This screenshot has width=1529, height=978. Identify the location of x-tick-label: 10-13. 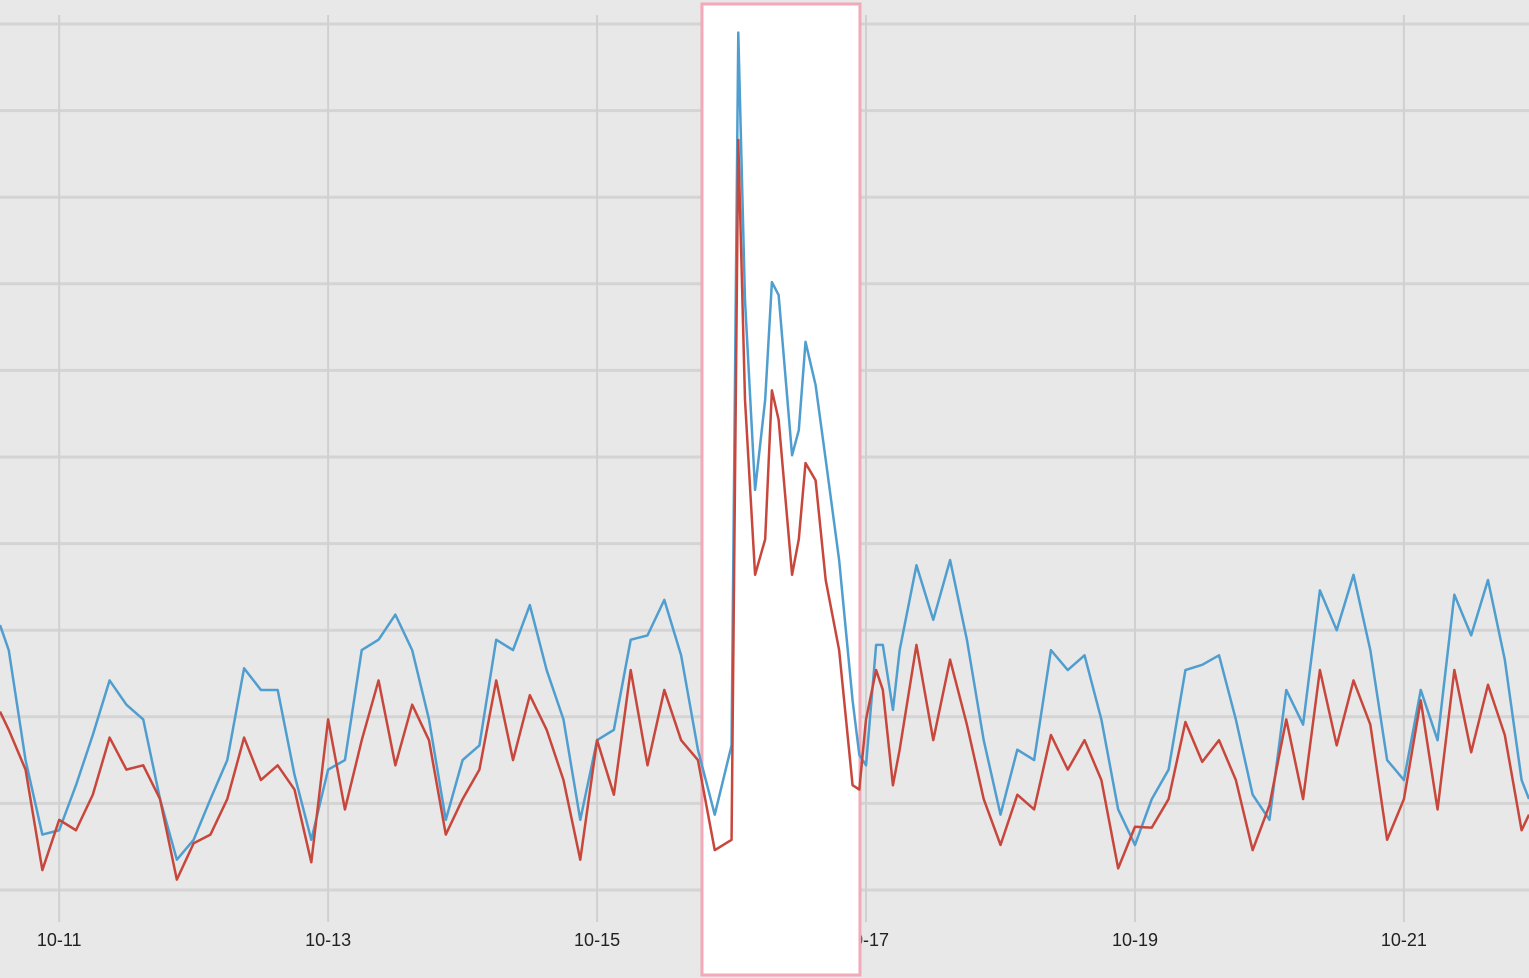
(328, 940).